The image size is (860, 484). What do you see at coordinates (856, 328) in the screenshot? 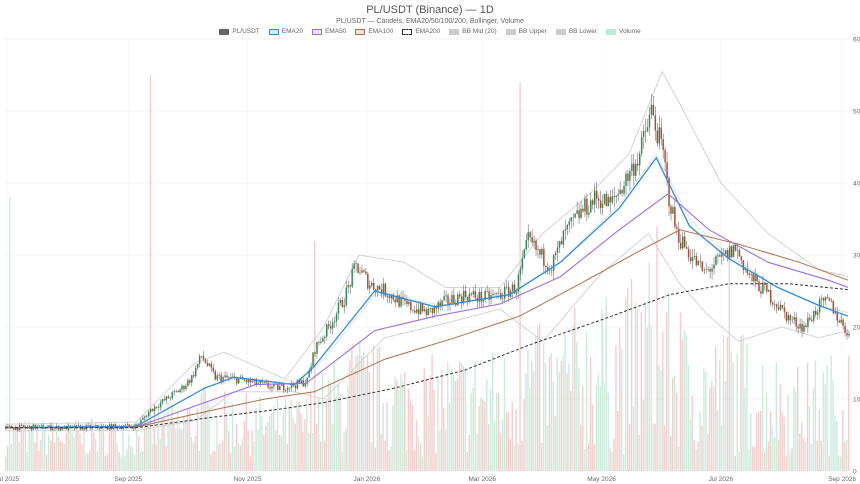
I see `y-tick-label: 20` at bounding box center [856, 328].